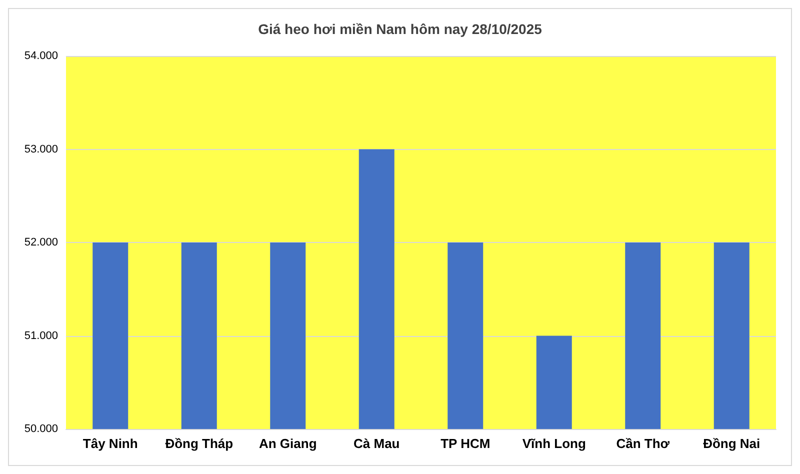  I want to click on x-tick-label: Đồng Tháp, so click(199, 443).